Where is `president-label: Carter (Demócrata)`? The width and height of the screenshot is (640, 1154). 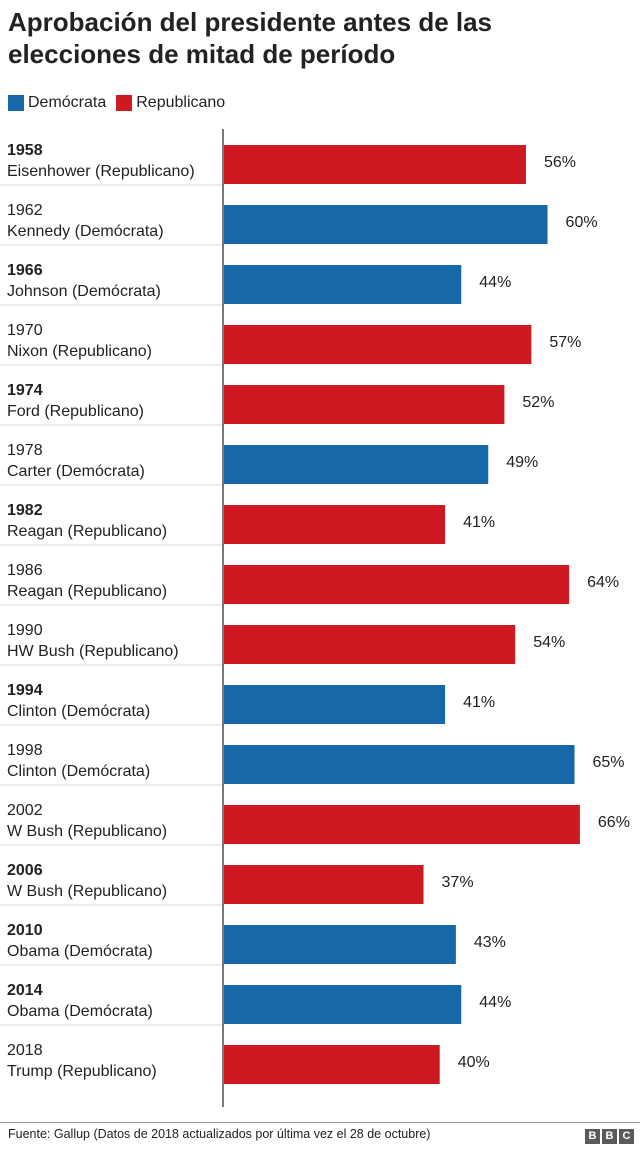 president-label: Carter (Demócrata) is located at coordinates (76, 471).